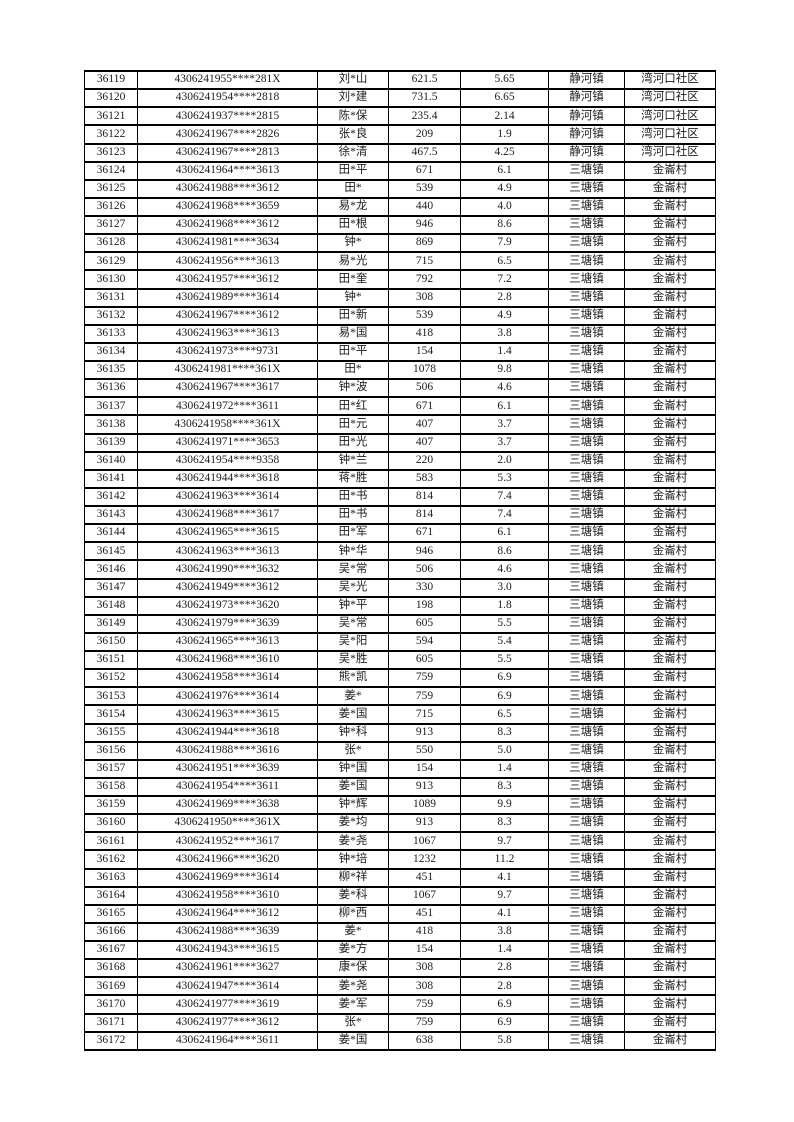 This screenshot has height=1122, width=794. I want to click on table-cell-id-number: 4306241971****3653, so click(227, 442).